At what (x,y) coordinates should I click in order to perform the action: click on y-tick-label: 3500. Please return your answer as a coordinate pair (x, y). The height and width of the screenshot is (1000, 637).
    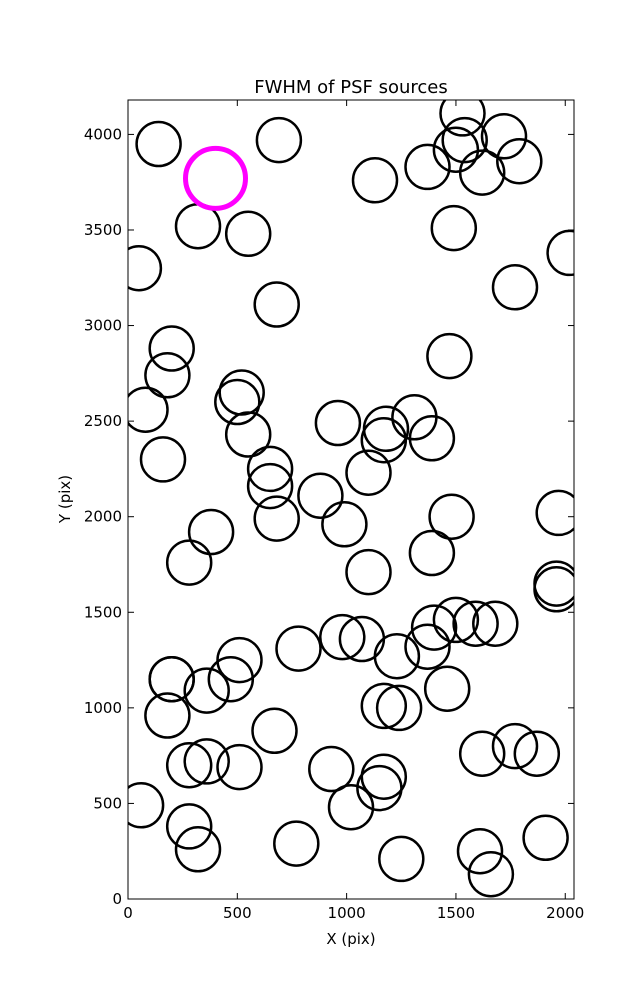
    Looking at the image, I should click on (103, 230).